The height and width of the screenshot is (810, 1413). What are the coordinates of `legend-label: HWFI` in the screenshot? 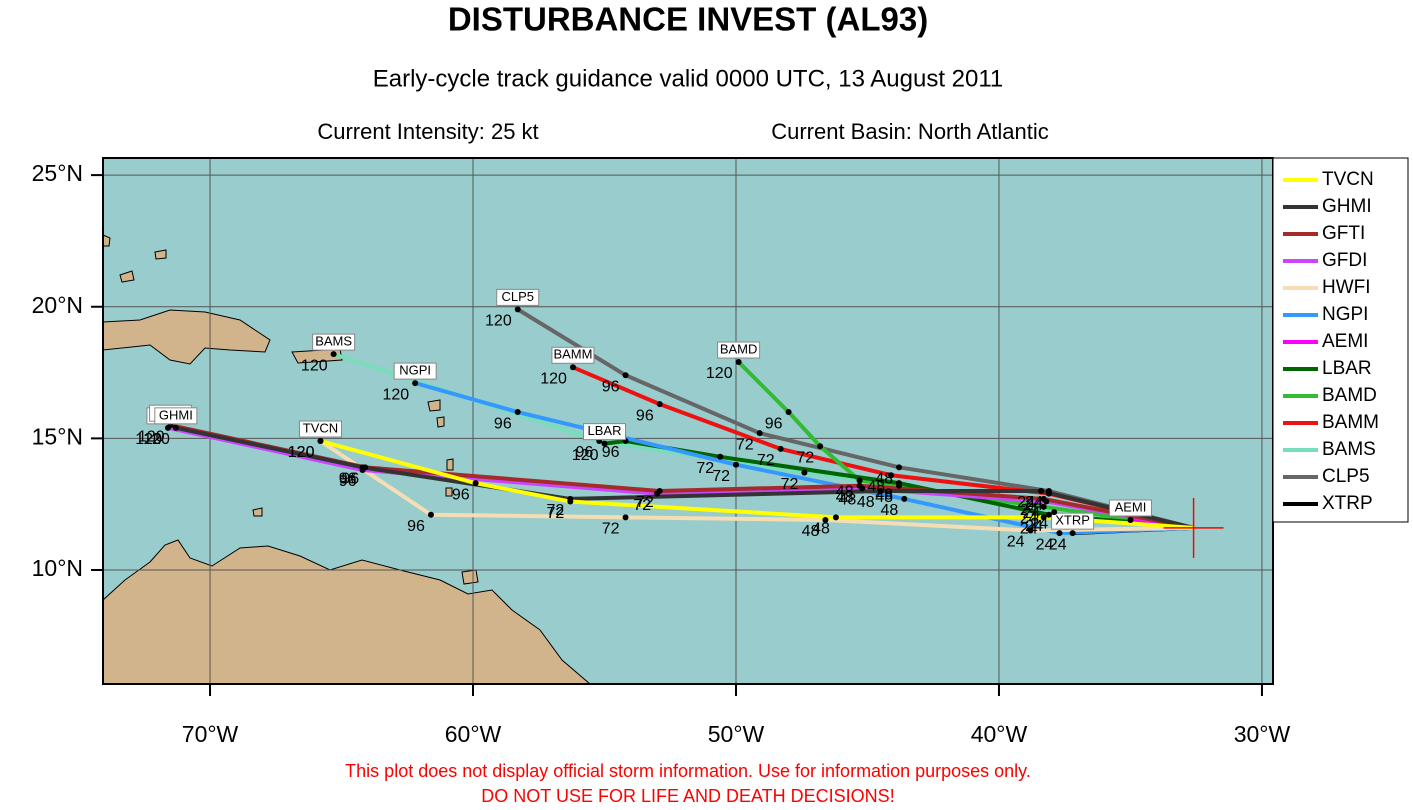 It's located at (1346, 287).